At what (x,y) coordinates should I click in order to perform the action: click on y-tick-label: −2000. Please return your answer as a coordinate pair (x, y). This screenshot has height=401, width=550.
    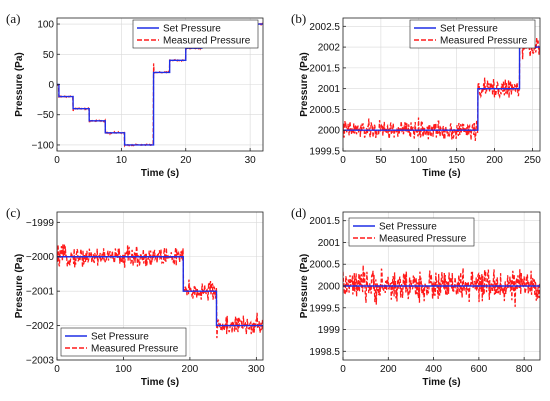
    Looking at the image, I should click on (40, 257).